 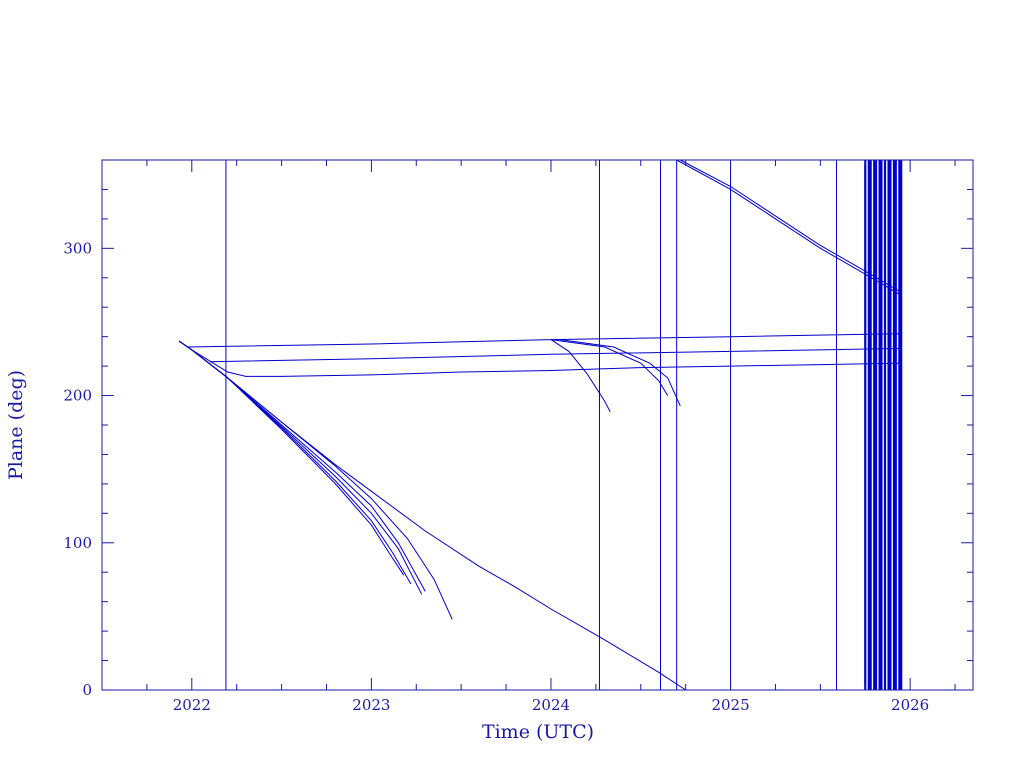 What do you see at coordinates (910, 705) in the screenshot?
I see `x-tick-label: 2026` at bounding box center [910, 705].